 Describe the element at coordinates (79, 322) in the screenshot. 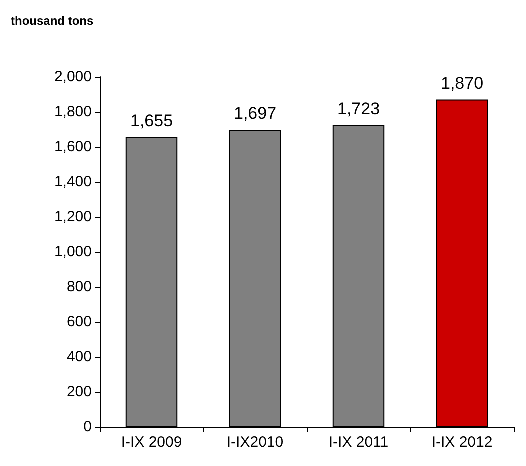

I see `y-tick-label: 600` at that location.